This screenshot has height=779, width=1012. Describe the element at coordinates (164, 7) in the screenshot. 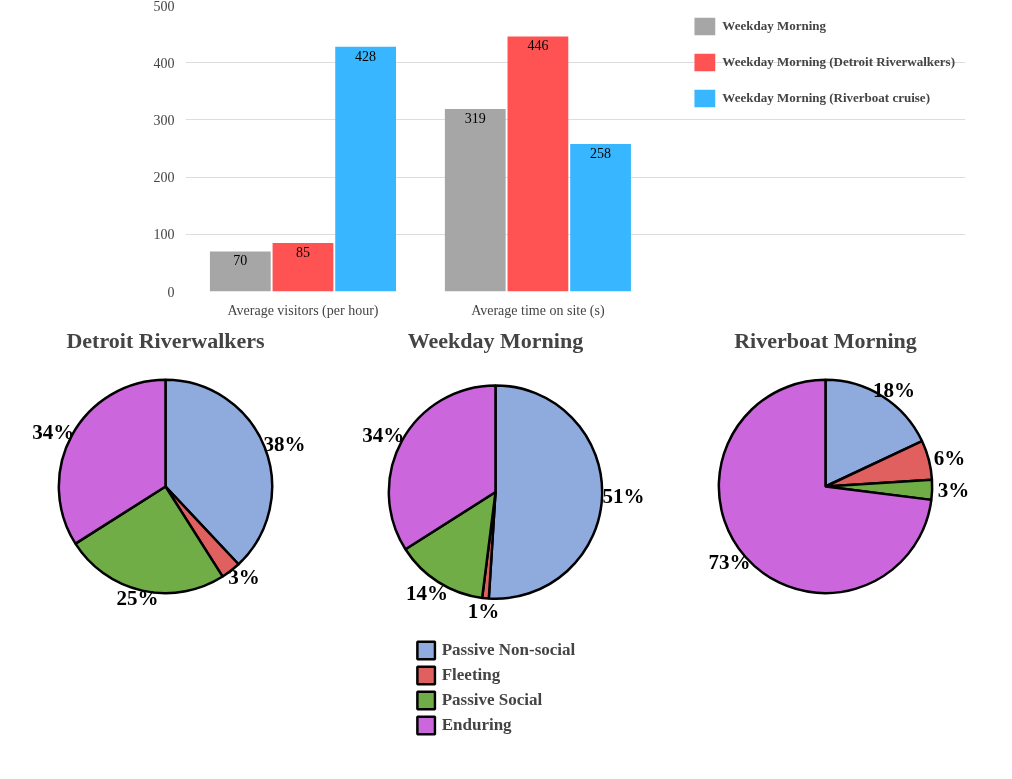

I see `y-tick-label: 500` at that location.